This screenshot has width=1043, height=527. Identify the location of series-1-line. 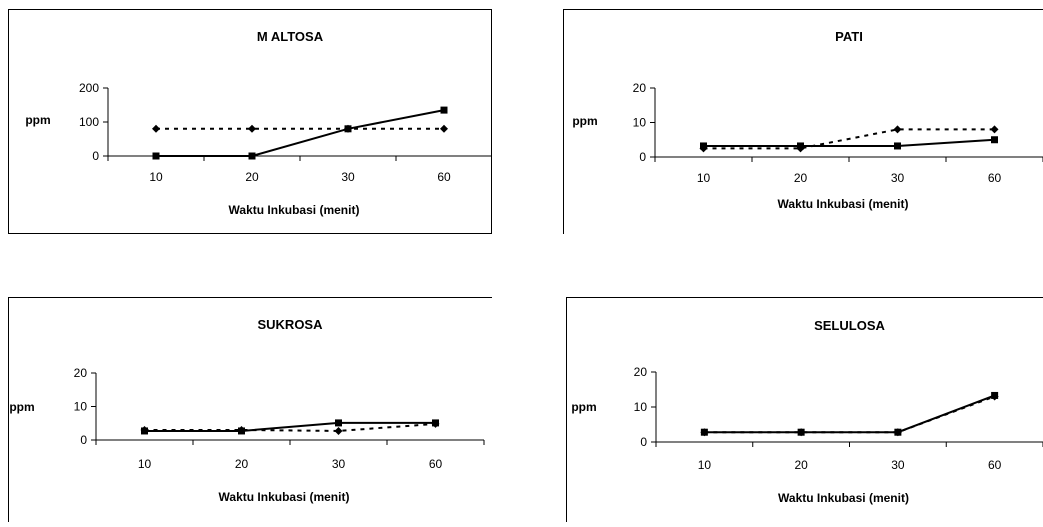
(849, 415).